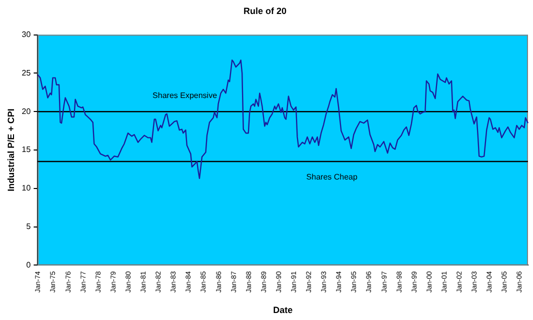 The image size is (533, 320). I want to click on ref-line-label: Shares Cheap, so click(332, 177).